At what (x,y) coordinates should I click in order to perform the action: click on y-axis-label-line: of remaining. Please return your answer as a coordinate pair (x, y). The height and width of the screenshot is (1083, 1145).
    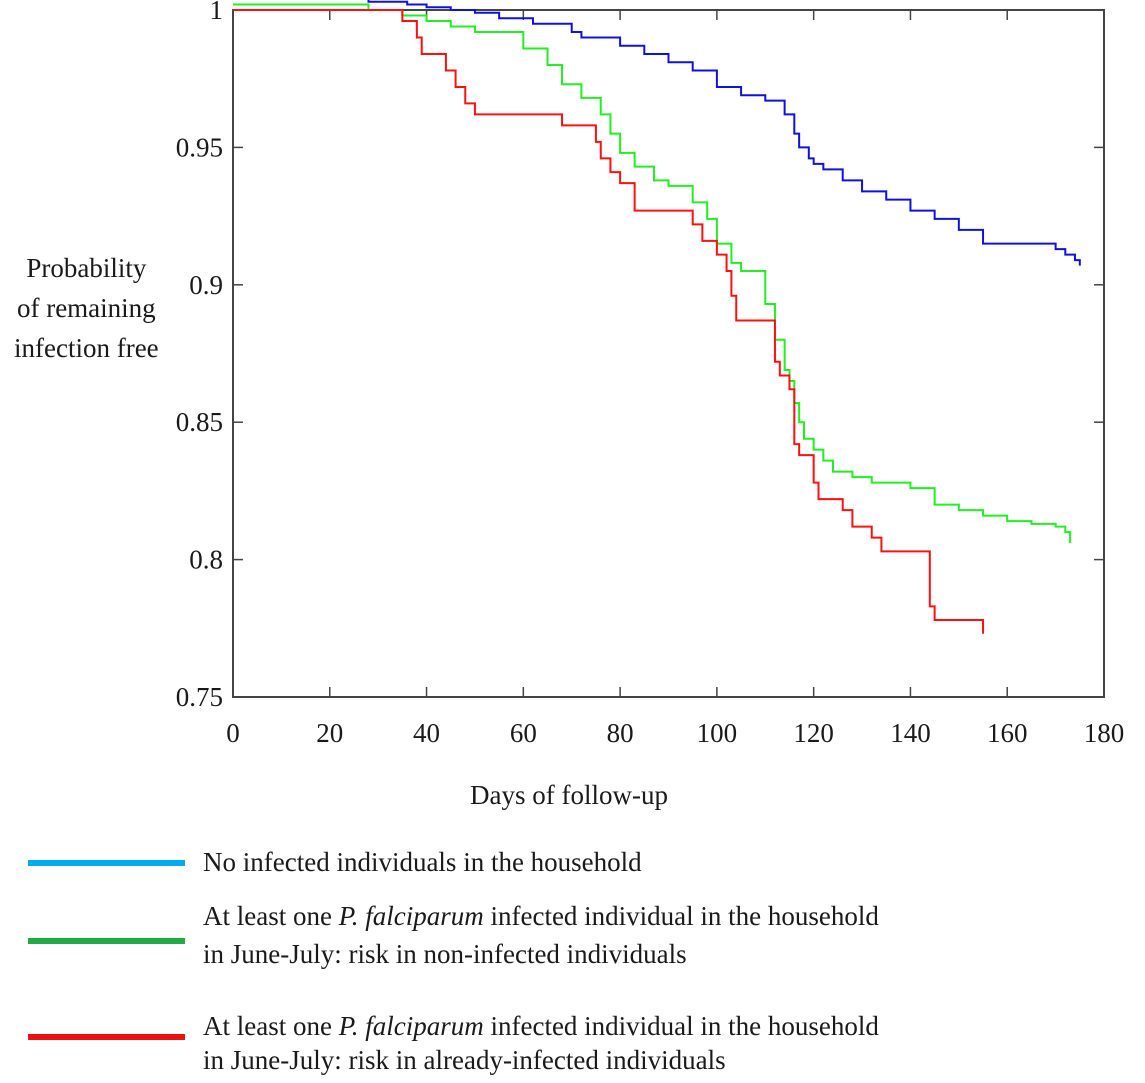
    Looking at the image, I should click on (86, 308).